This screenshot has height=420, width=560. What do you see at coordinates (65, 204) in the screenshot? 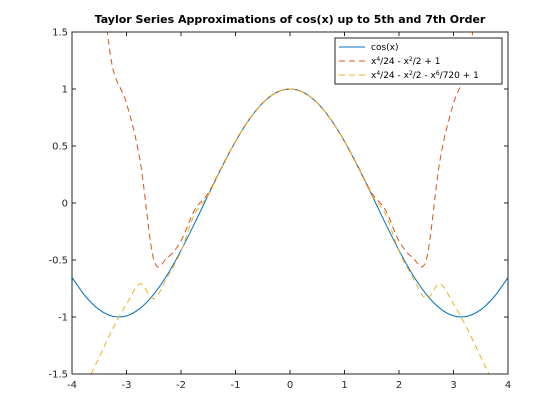
I see `y-tick-label: 0` at bounding box center [65, 204].